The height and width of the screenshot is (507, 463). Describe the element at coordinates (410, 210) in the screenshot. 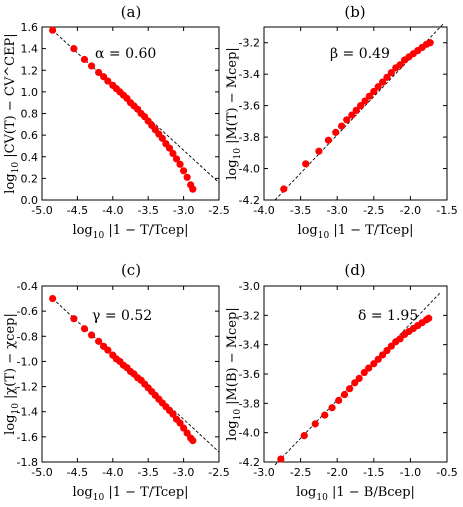

I see `panel-b-x-tick-label: -2.0` at that location.